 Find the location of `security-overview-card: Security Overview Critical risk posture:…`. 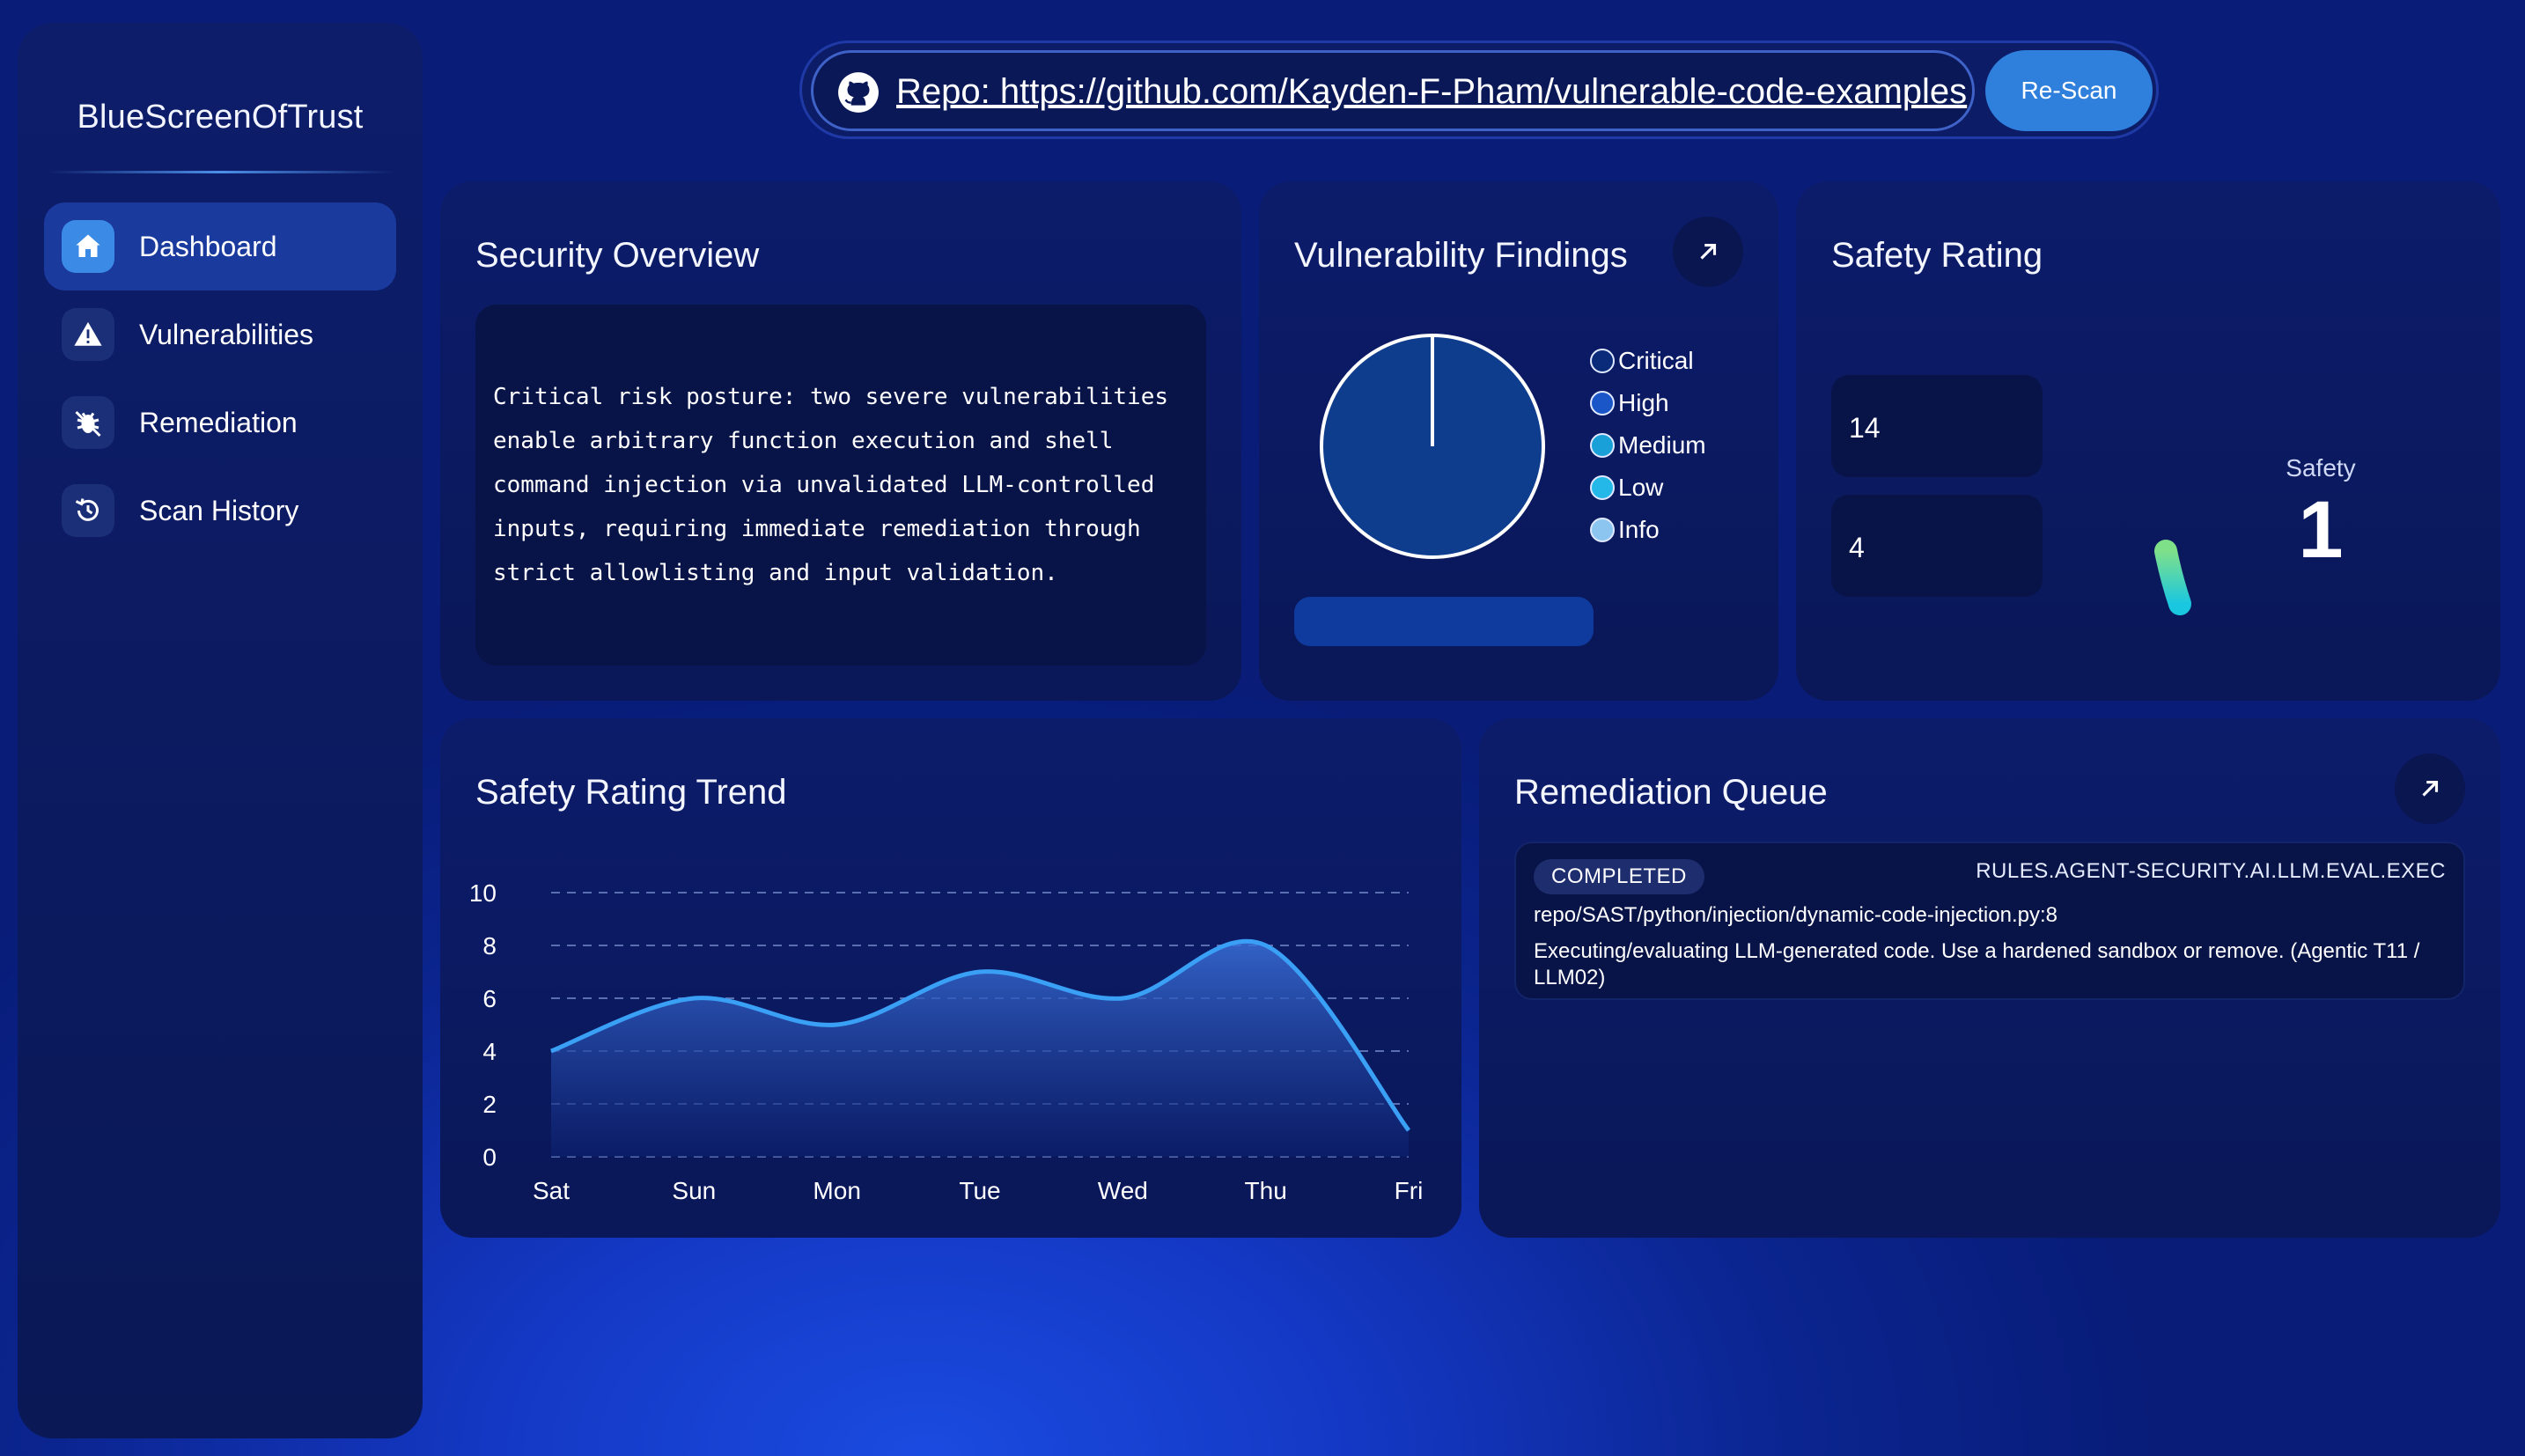

security-overview-card: Security Overview Critical risk posture:… is located at coordinates (840, 441).